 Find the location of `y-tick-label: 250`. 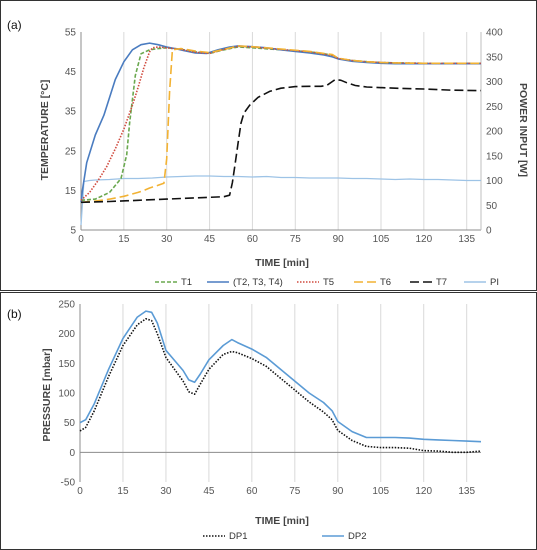

y-tick-label: 250 is located at coordinates (66, 305).